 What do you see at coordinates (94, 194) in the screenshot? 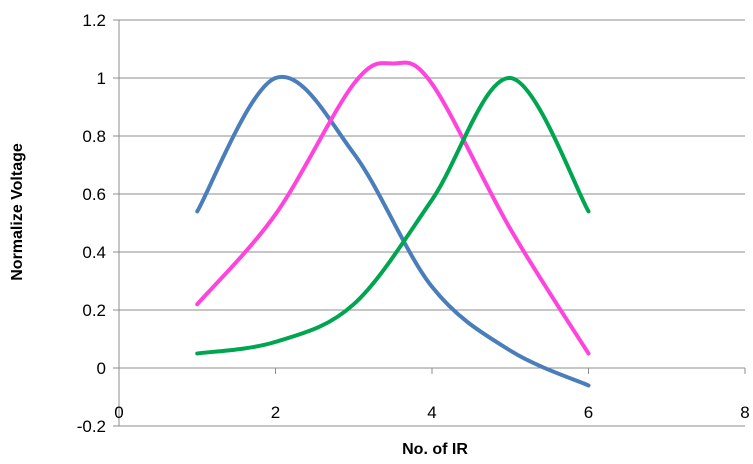
I see `y-tick-label: 0.6` at bounding box center [94, 194].